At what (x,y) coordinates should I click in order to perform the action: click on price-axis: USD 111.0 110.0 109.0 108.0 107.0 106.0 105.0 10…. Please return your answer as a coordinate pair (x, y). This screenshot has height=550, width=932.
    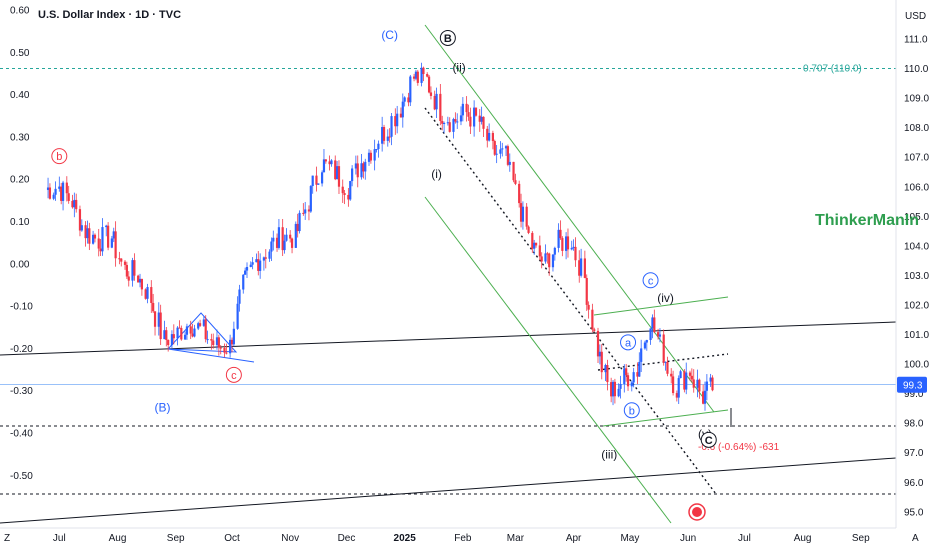
    Looking at the image, I should click on (913, 275).